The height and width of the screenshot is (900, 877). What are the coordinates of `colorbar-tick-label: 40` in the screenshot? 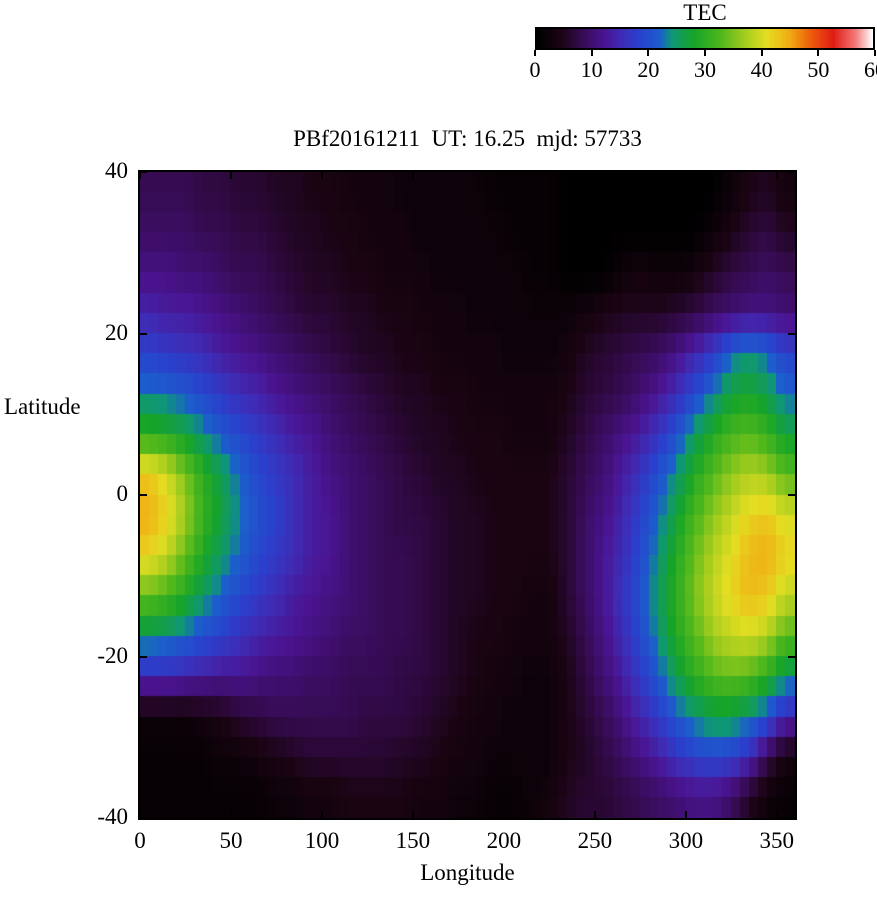 It's located at (761, 69).